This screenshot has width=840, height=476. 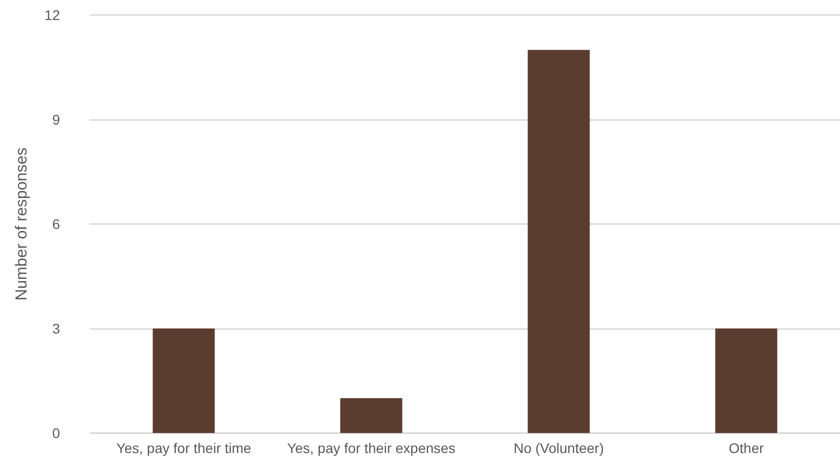 What do you see at coordinates (22, 224) in the screenshot?
I see `y-axis-title: Number of responses` at bounding box center [22, 224].